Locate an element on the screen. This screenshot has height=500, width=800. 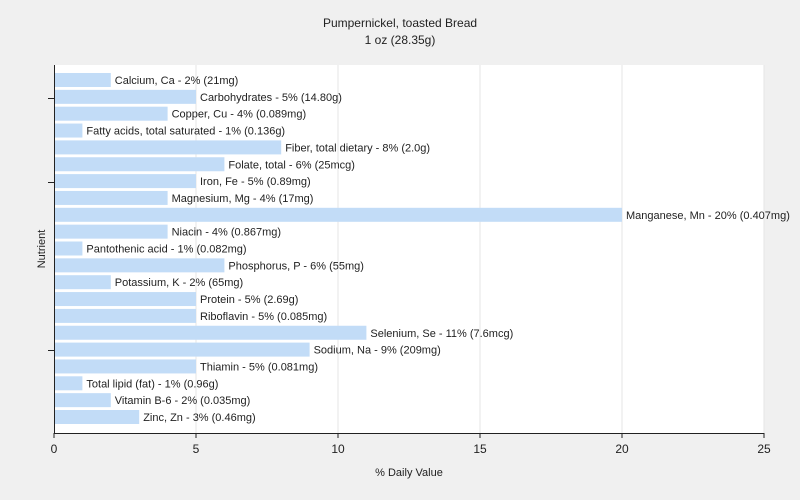
bar-label: Sodium, Na - 9% (209mg) is located at coordinates (377, 351).